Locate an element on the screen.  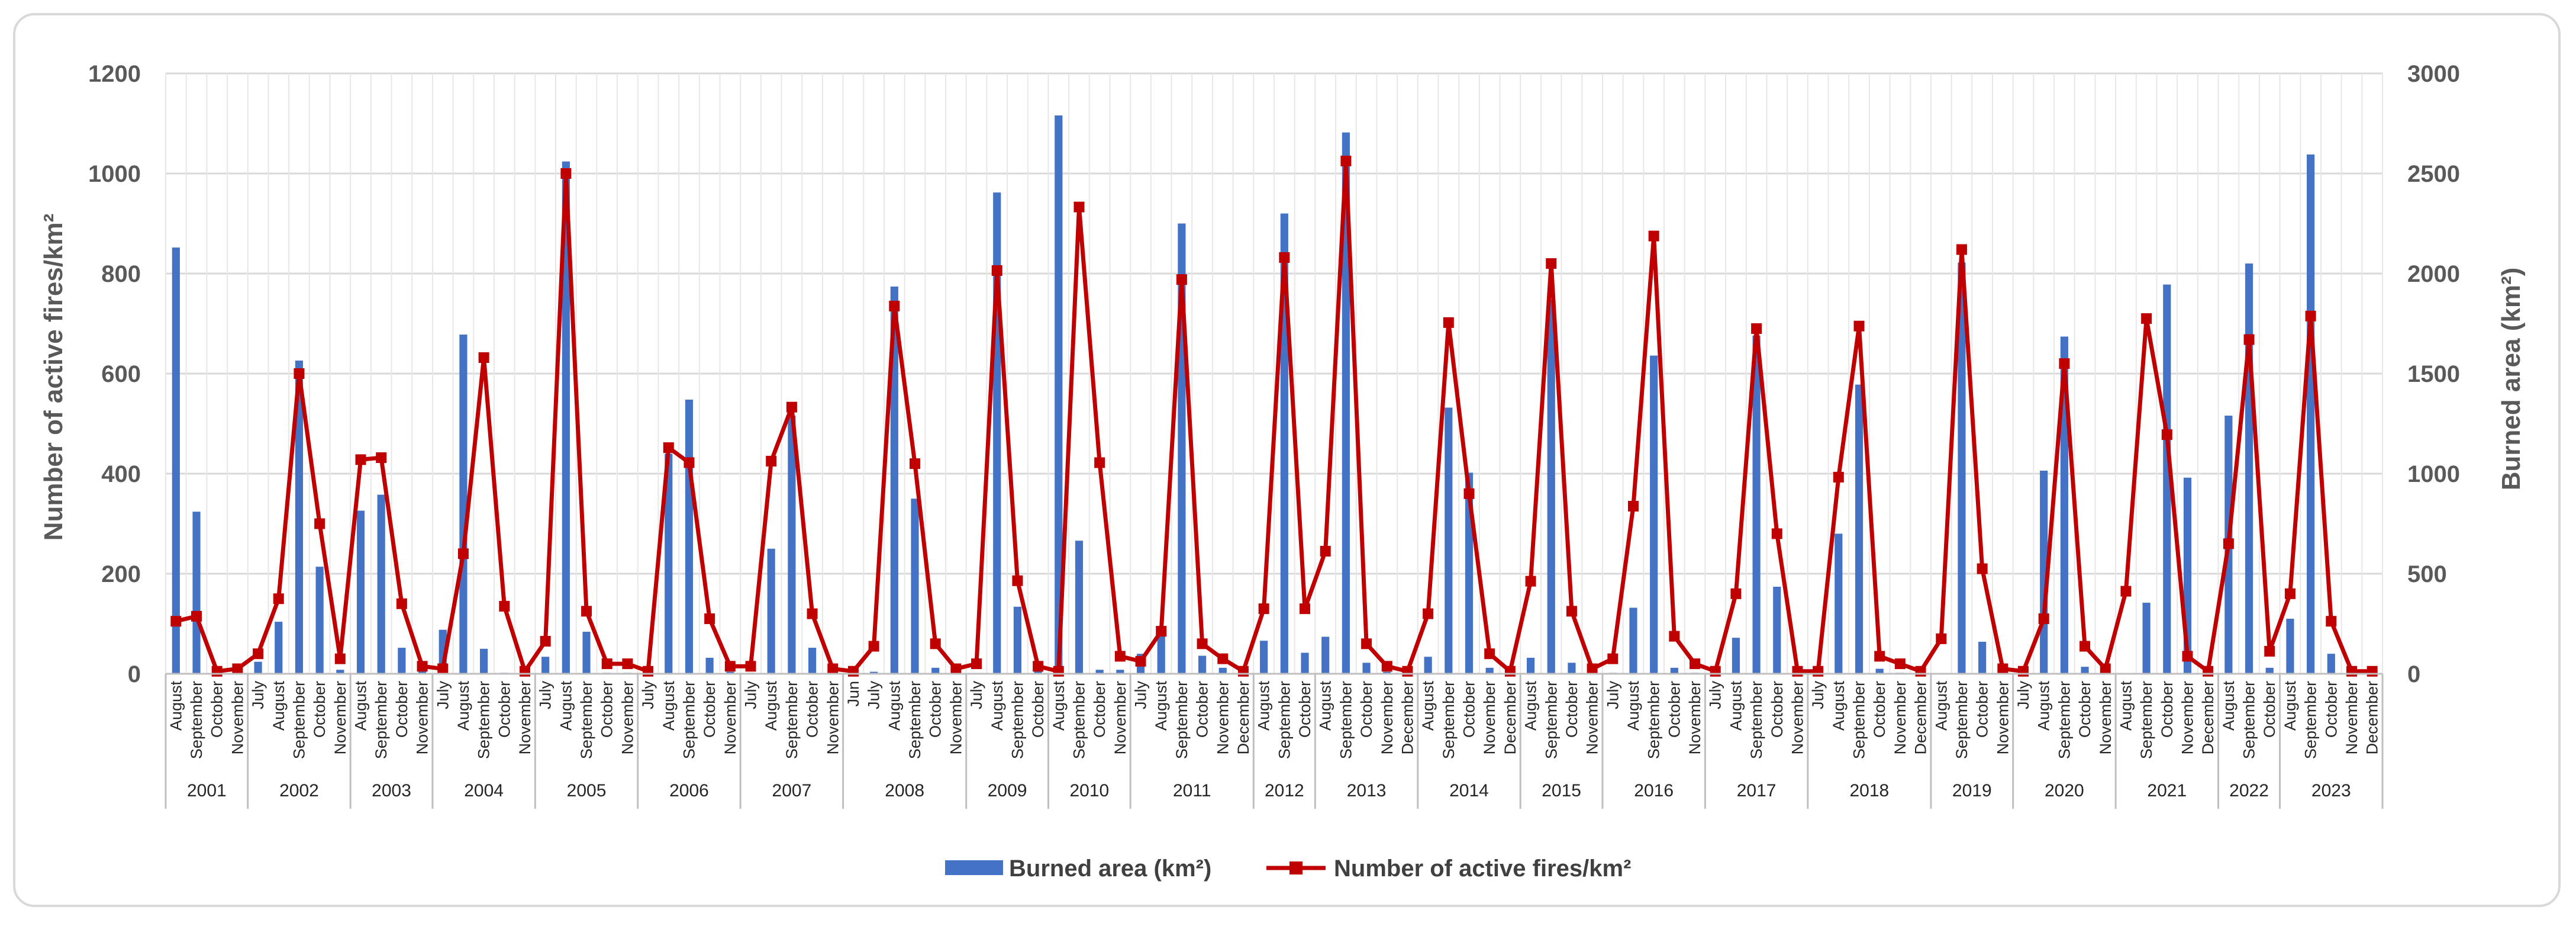
legend-bar-swatch is located at coordinates (974, 868).